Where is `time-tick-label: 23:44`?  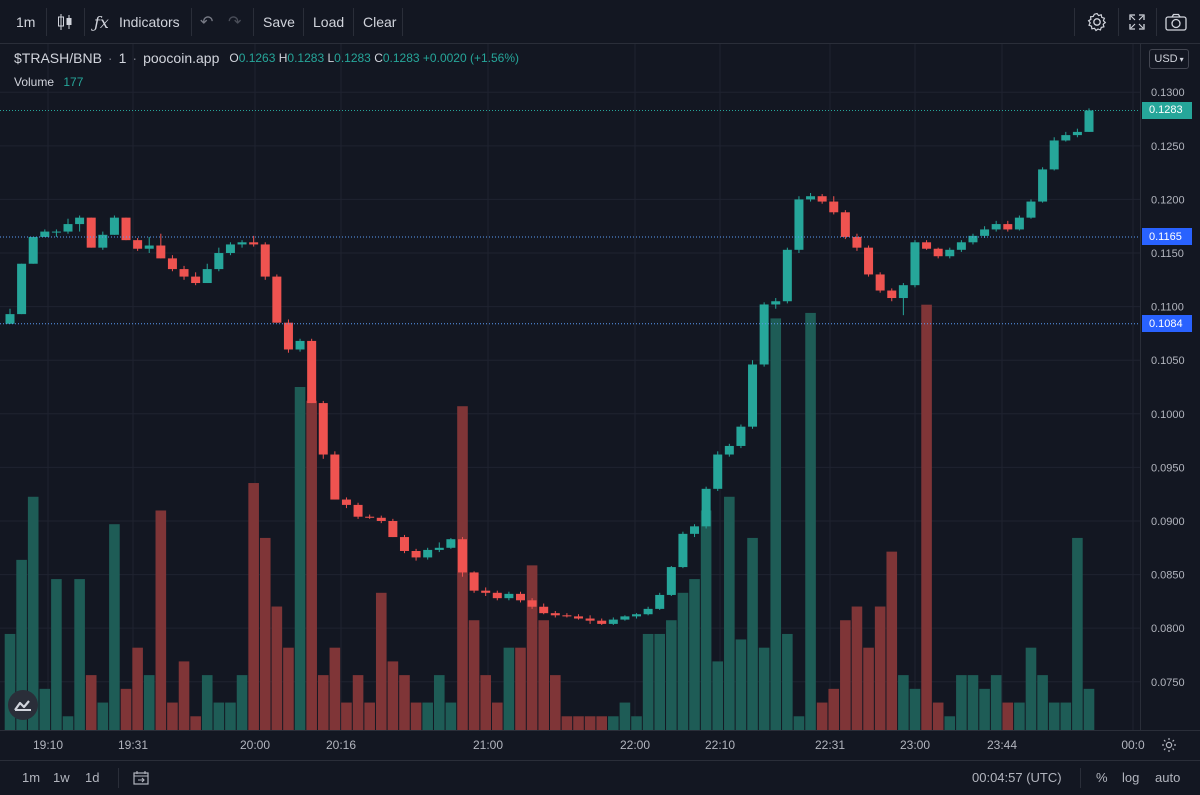
time-tick-label: 23:44 is located at coordinates (1002, 745).